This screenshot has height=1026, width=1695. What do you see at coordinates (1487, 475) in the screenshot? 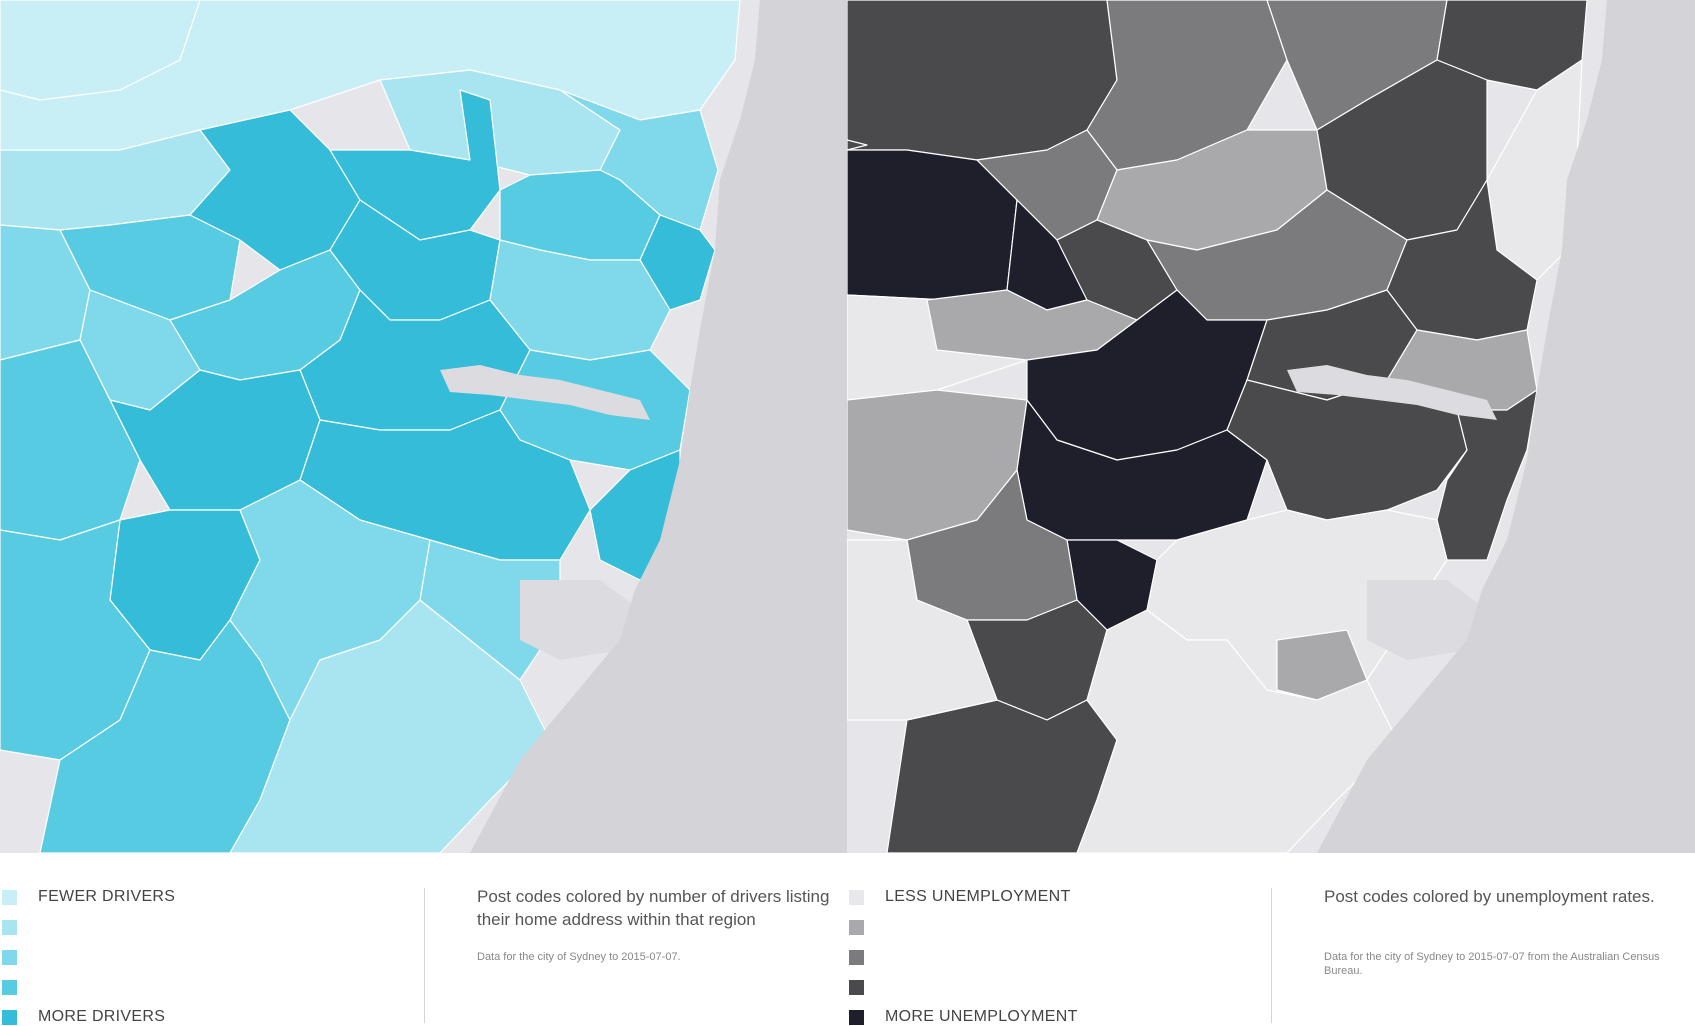
I see `region-eastern-dark` at bounding box center [1487, 475].